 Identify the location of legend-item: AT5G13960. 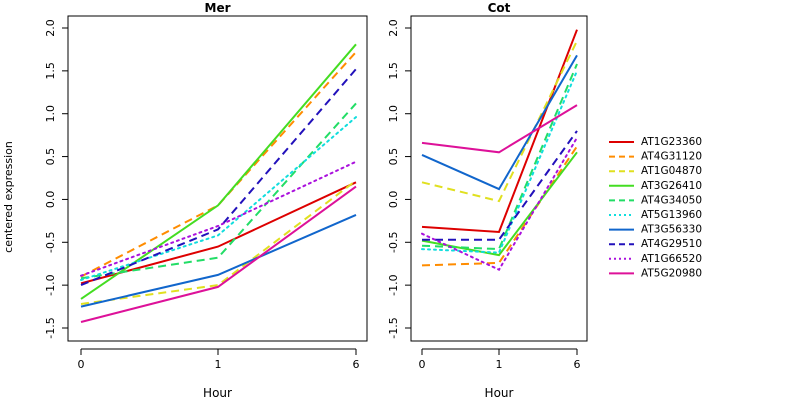
(655, 215).